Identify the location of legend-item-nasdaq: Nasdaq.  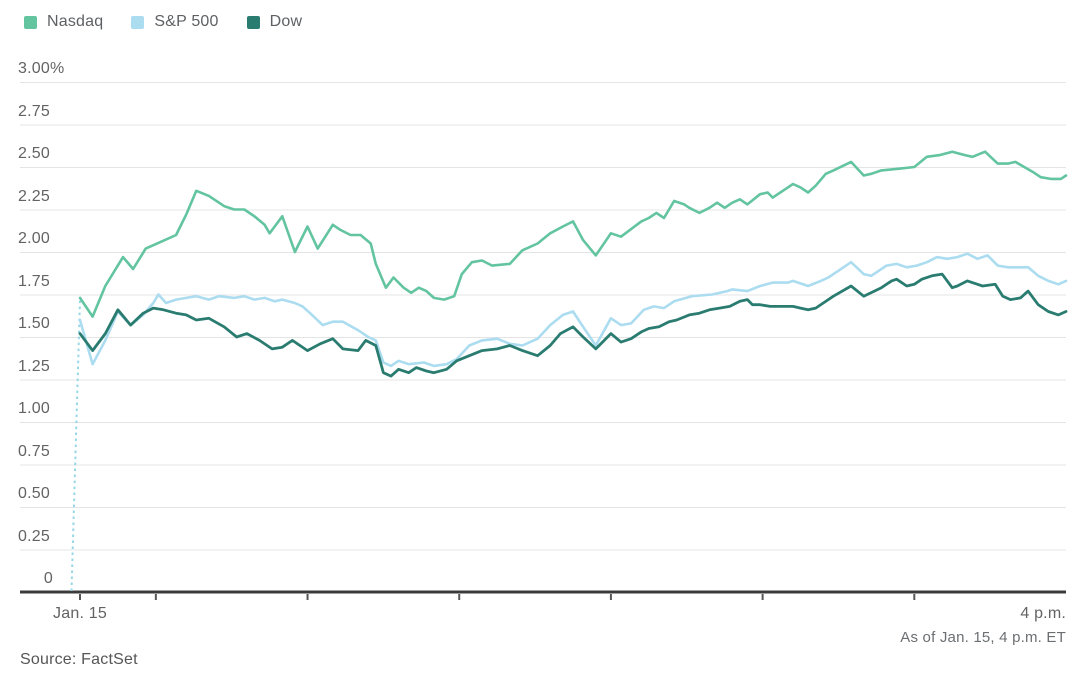
(63, 22).